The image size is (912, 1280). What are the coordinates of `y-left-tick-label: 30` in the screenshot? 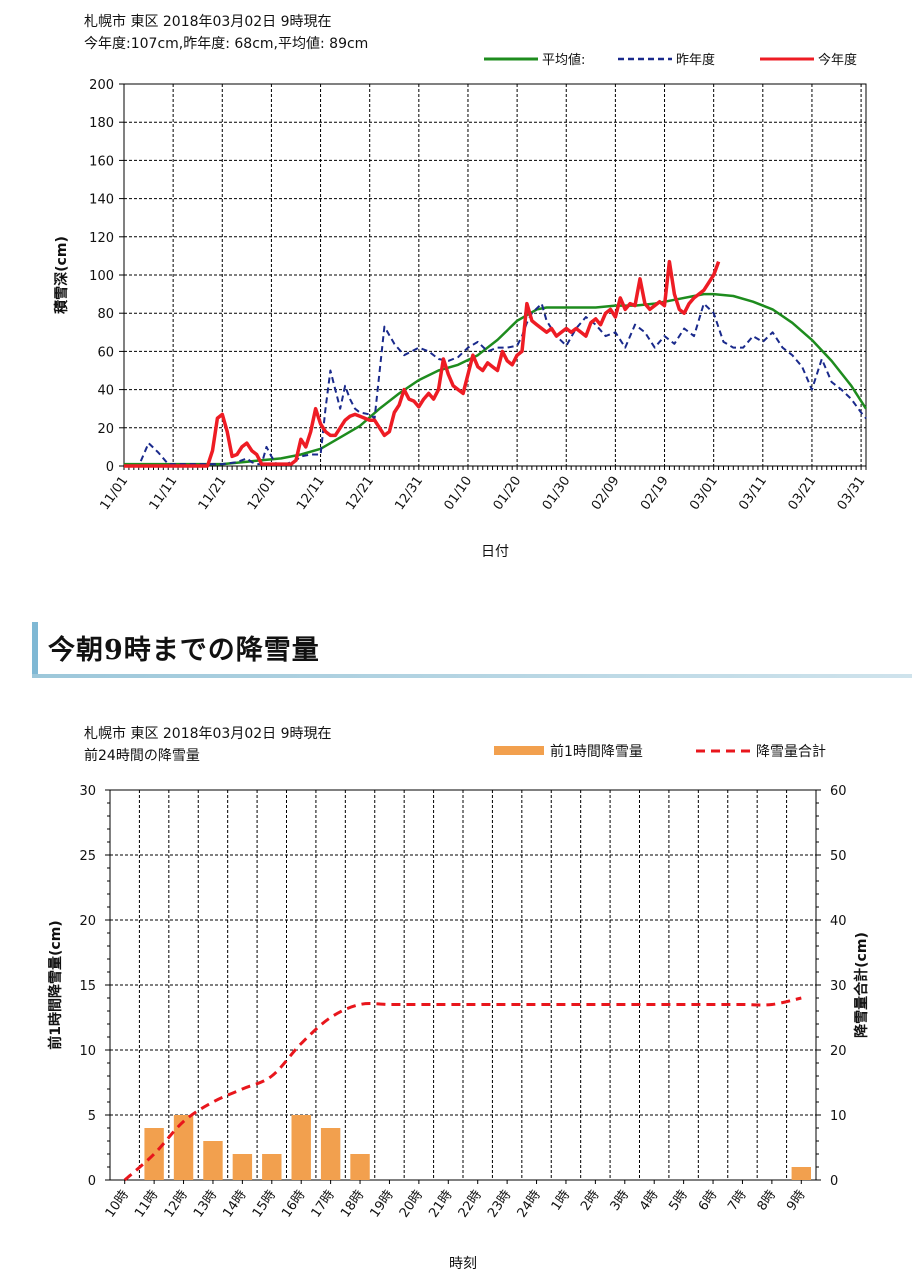 It's located at (87, 791).